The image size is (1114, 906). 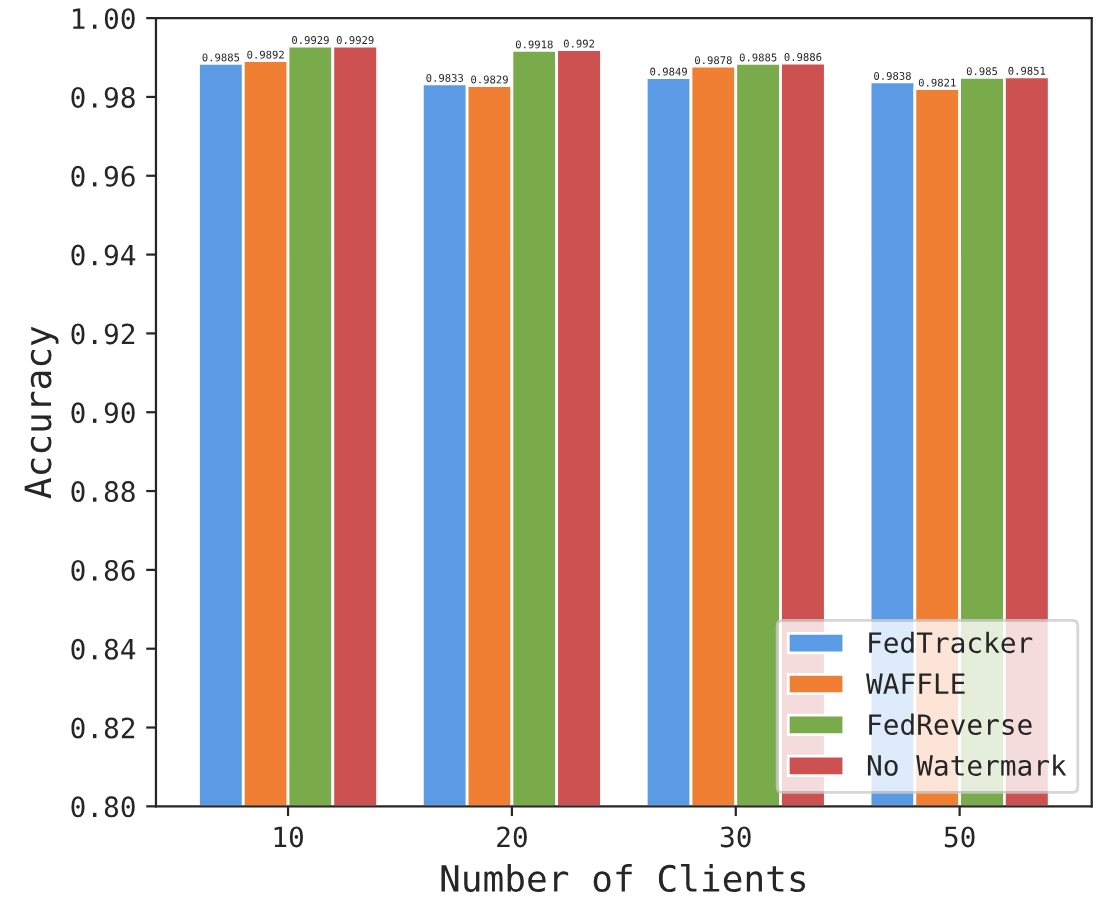 I want to click on y-tick-label: 0.90, so click(x=103, y=413).